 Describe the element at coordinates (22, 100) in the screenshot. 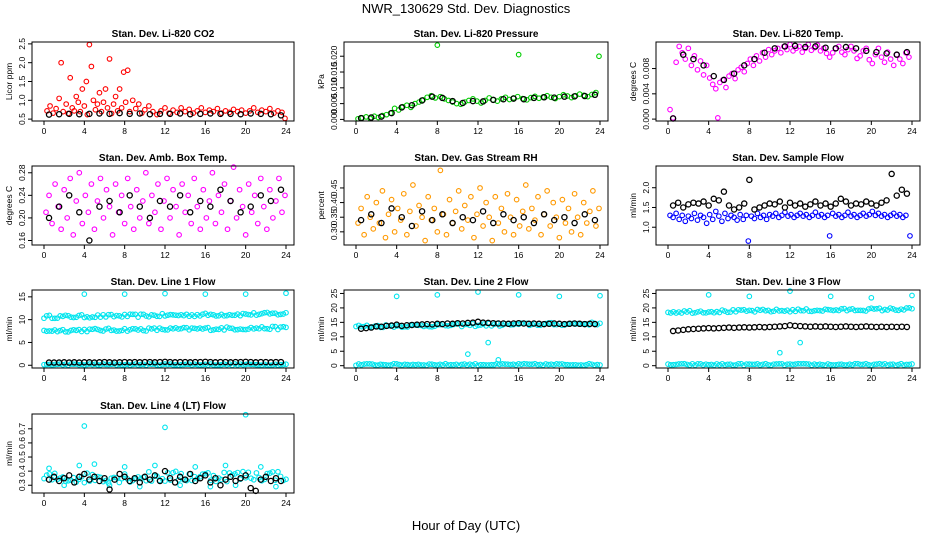

I see `y-tick-label: 1.0` at that location.